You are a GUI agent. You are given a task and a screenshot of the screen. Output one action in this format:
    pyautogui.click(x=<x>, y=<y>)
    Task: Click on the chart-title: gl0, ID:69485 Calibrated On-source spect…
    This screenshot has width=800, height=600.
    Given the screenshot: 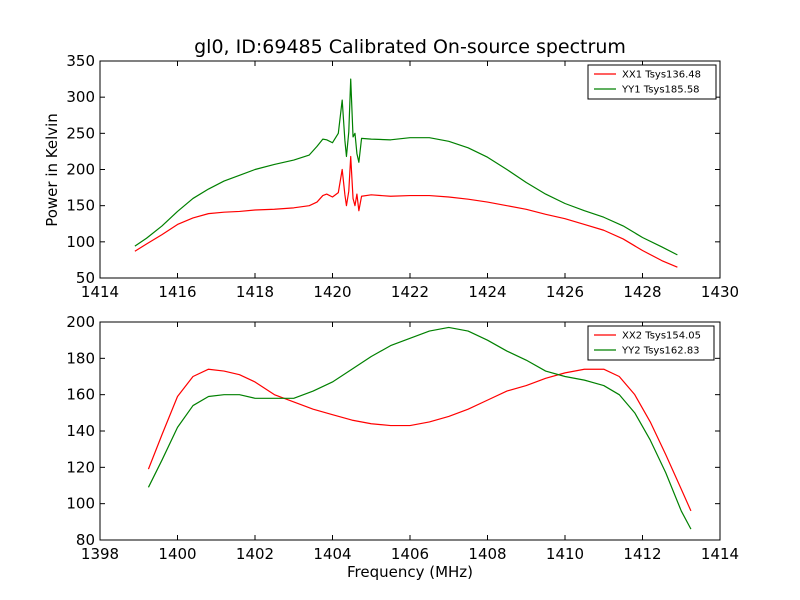 What is the action you would take?
    pyautogui.click(x=410, y=47)
    